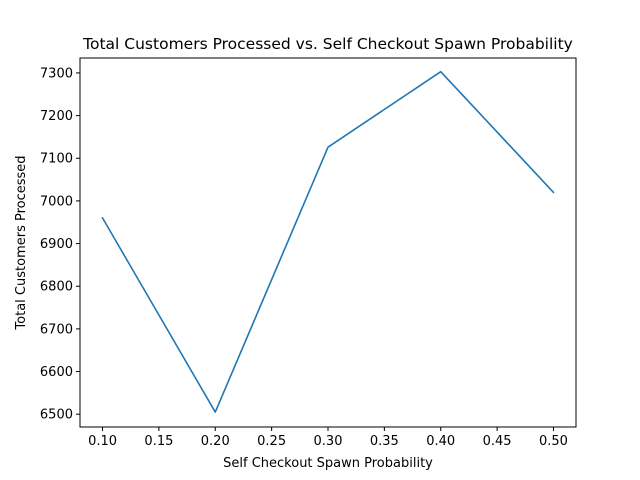 The height and width of the screenshot is (480, 640). I want to click on x-axis: 0.10 0.15 0.20 0.25 0.30 0.35 0.40 0.45 0.50, so click(328, 438).